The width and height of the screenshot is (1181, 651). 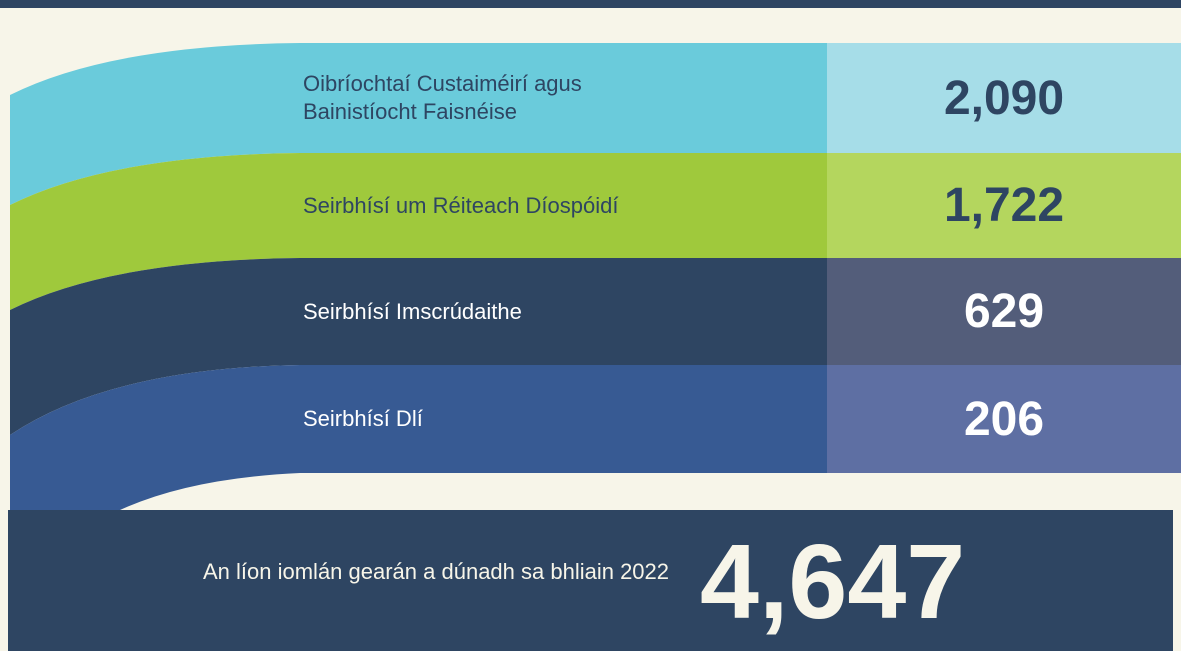 I want to click on row-value: 2,090, so click(x=1004, y=98).